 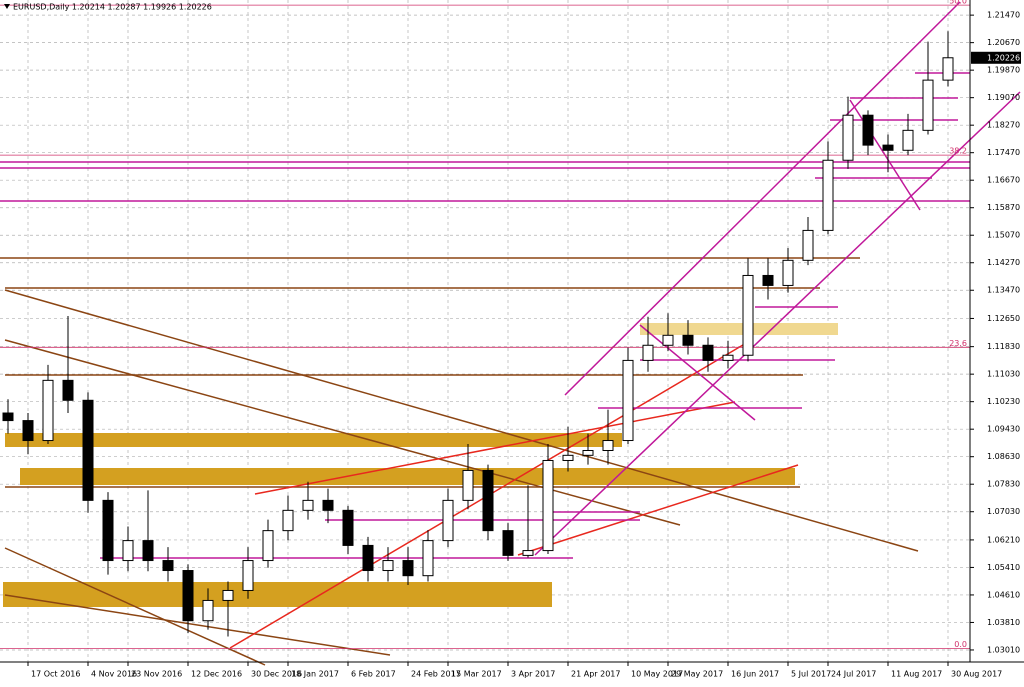 What do you see at coordinates (1003, 374) in the screenshot?
I see `y-tick-label: 1.11030` at bounding box center [1003, 374].